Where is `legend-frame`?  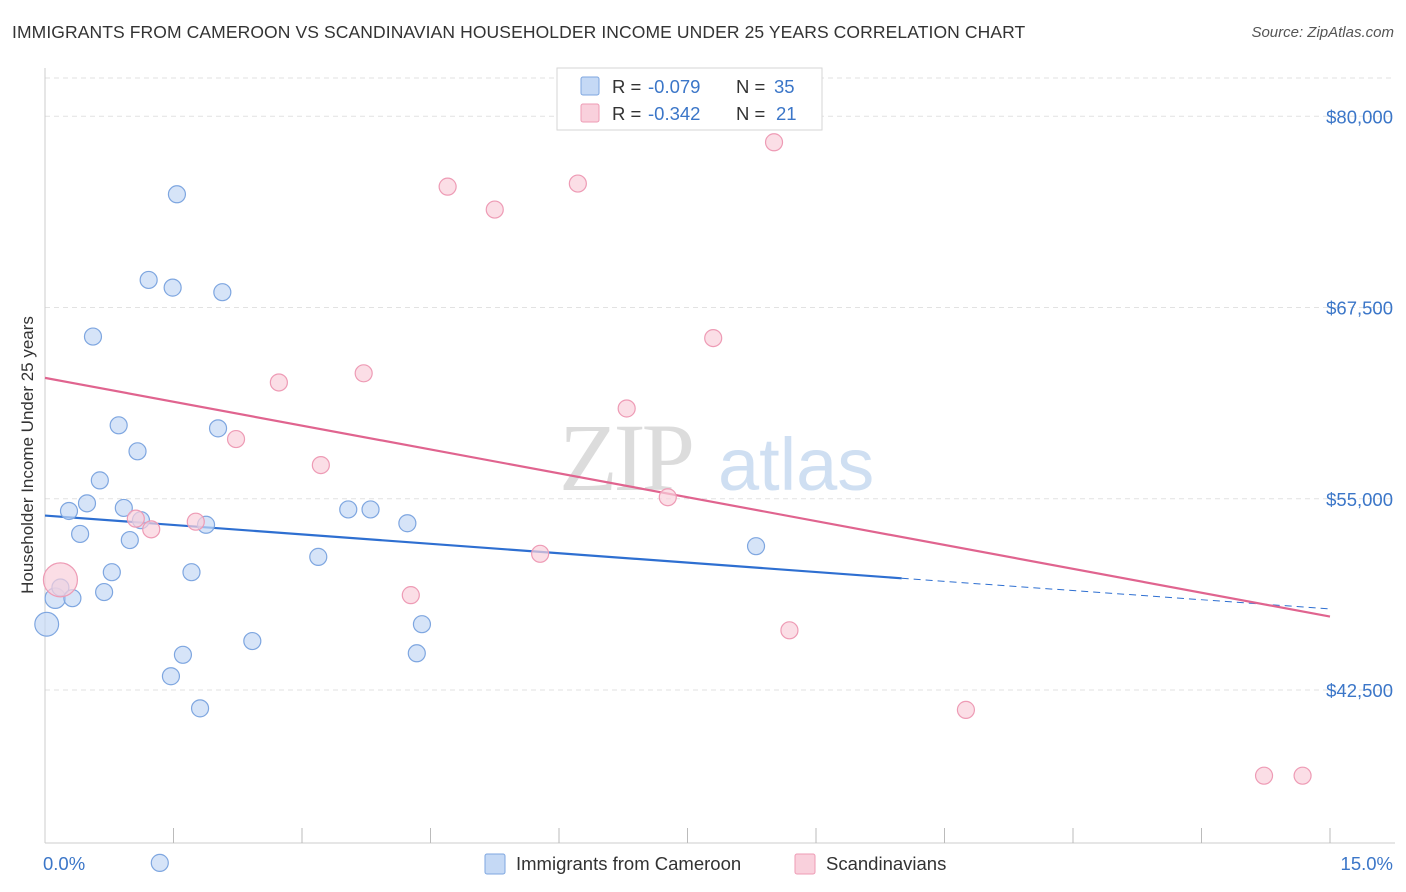
legend-frame is located at coordinates (689, 99).